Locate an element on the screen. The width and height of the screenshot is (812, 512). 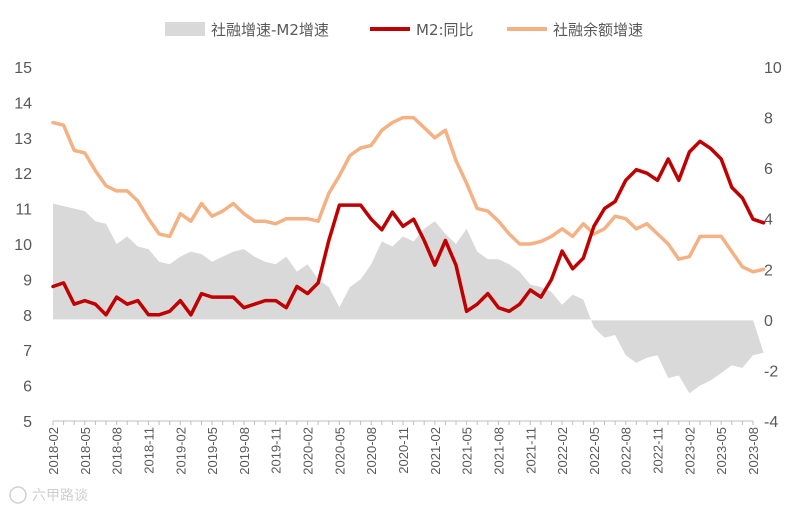
right-y-tick-label: -4 is located at coordinates (771, 422).